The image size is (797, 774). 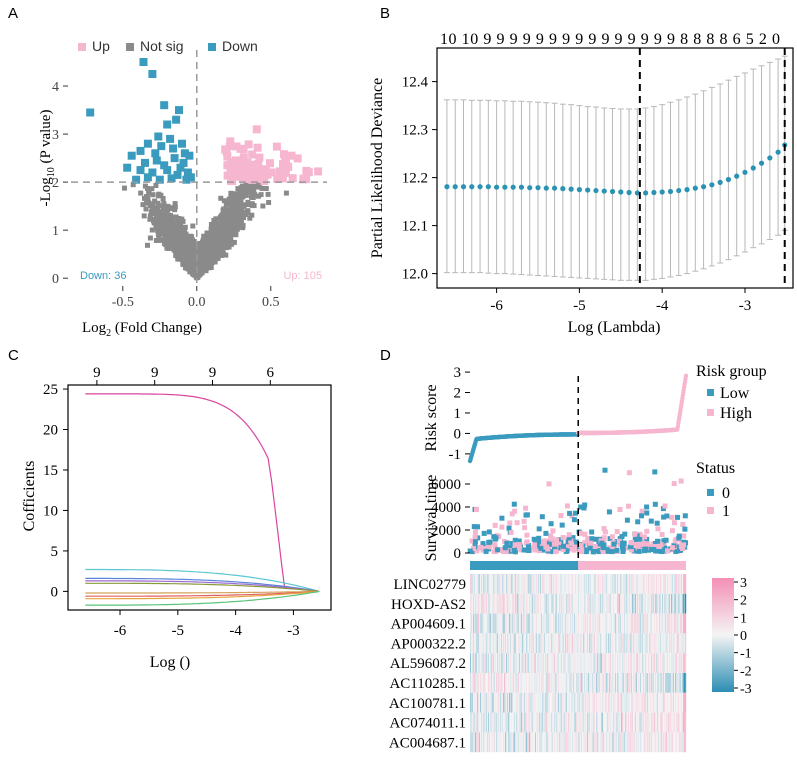 What do you see at coordinates (588, 190) in the screenshot?
I see `cv-point` at bounding box center [588, 190].